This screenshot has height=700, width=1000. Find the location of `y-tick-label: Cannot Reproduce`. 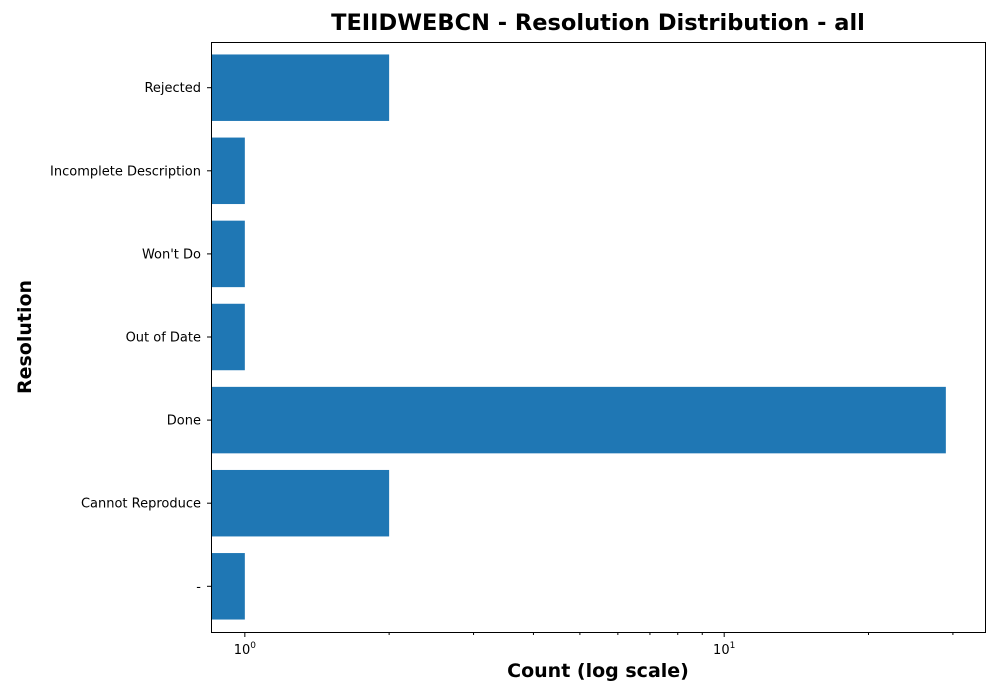

y-tick-label: Cannot Reproduce is located at coordinates (141, 504).